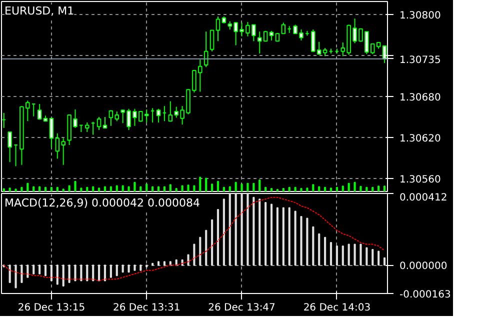  I want to click on chart-title: MACD(12,26,9) 0.000042 0.000084, so click(102, 203).